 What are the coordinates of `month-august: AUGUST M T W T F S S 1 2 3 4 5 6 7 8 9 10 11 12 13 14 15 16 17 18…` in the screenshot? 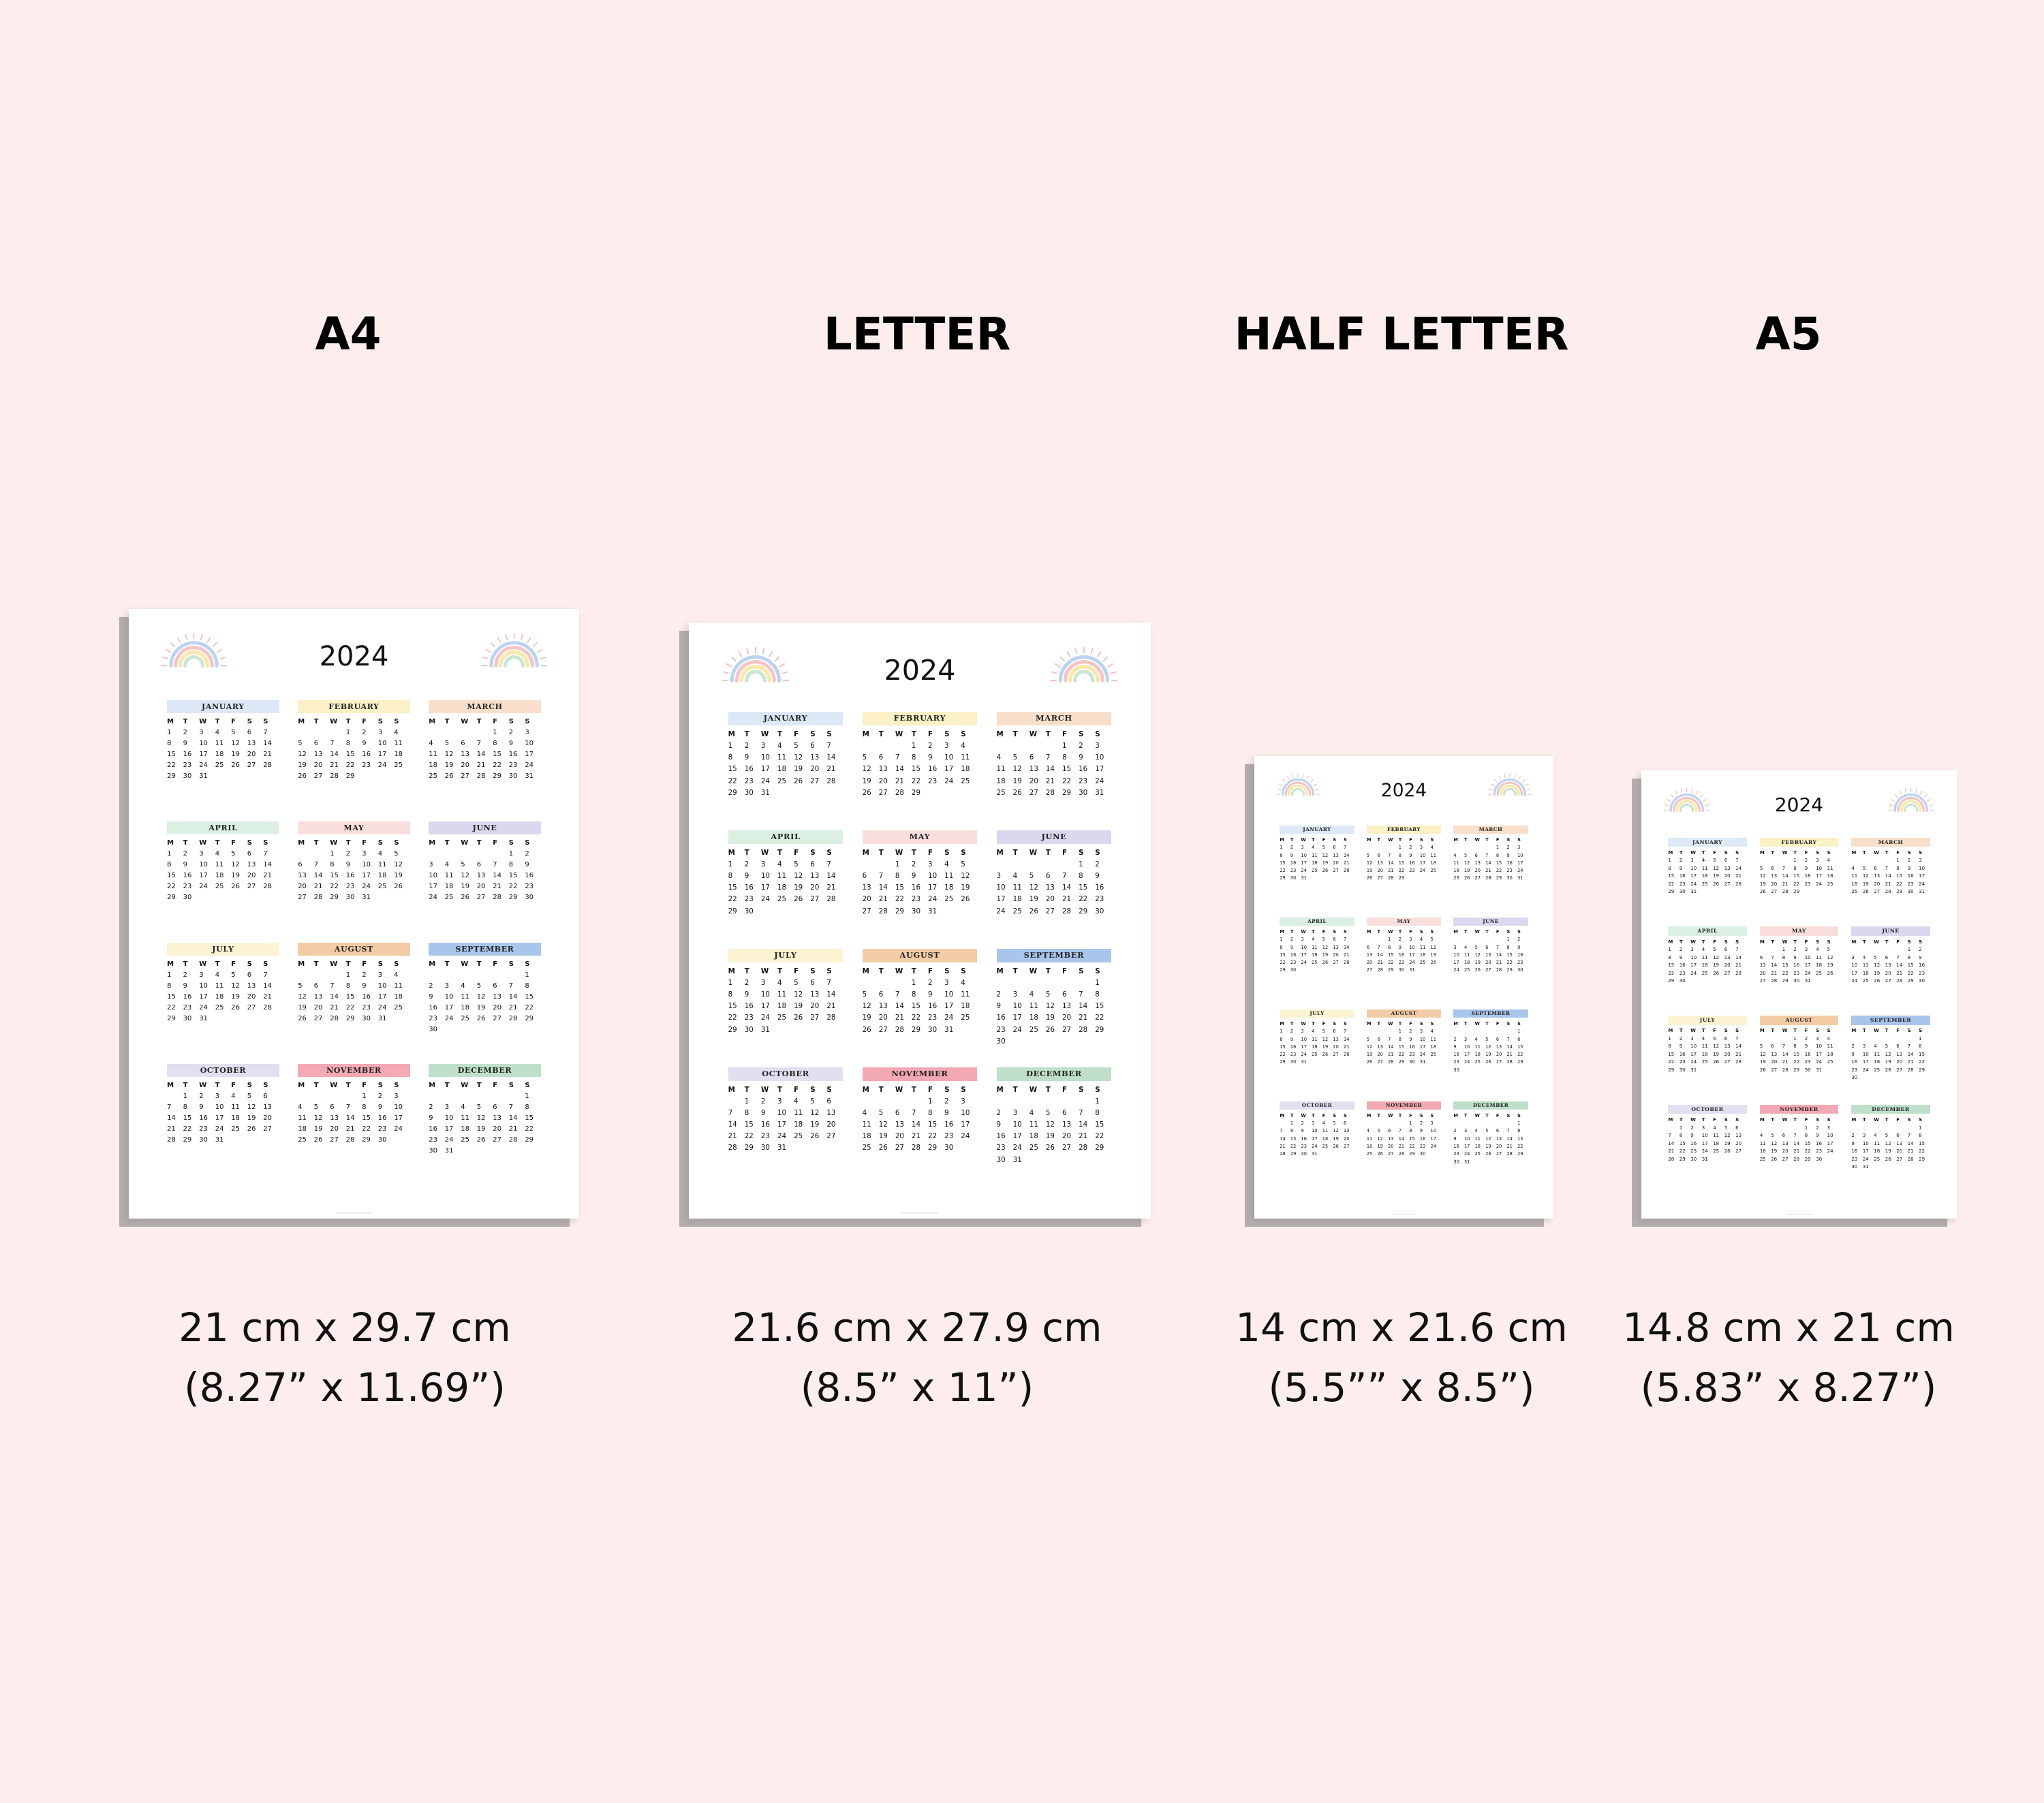 It's located at (920, 1008).